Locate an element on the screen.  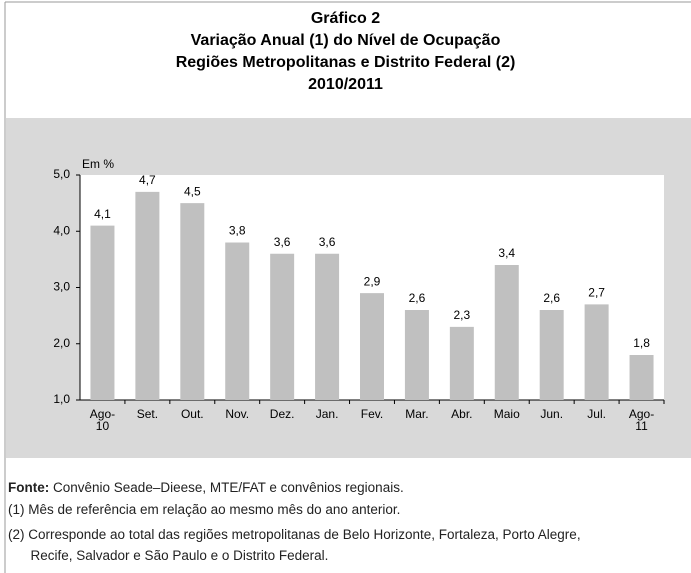
x-tick-label: Jan. is located at coordinates (327, 414).